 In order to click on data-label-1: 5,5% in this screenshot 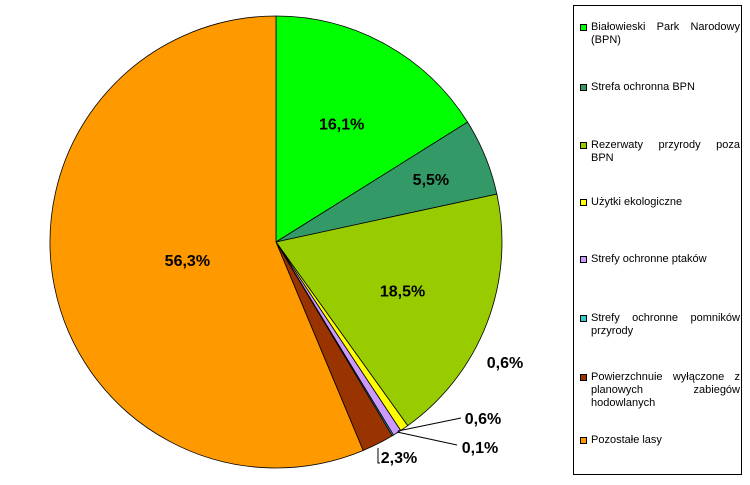, I will do `click(431, 180)`.